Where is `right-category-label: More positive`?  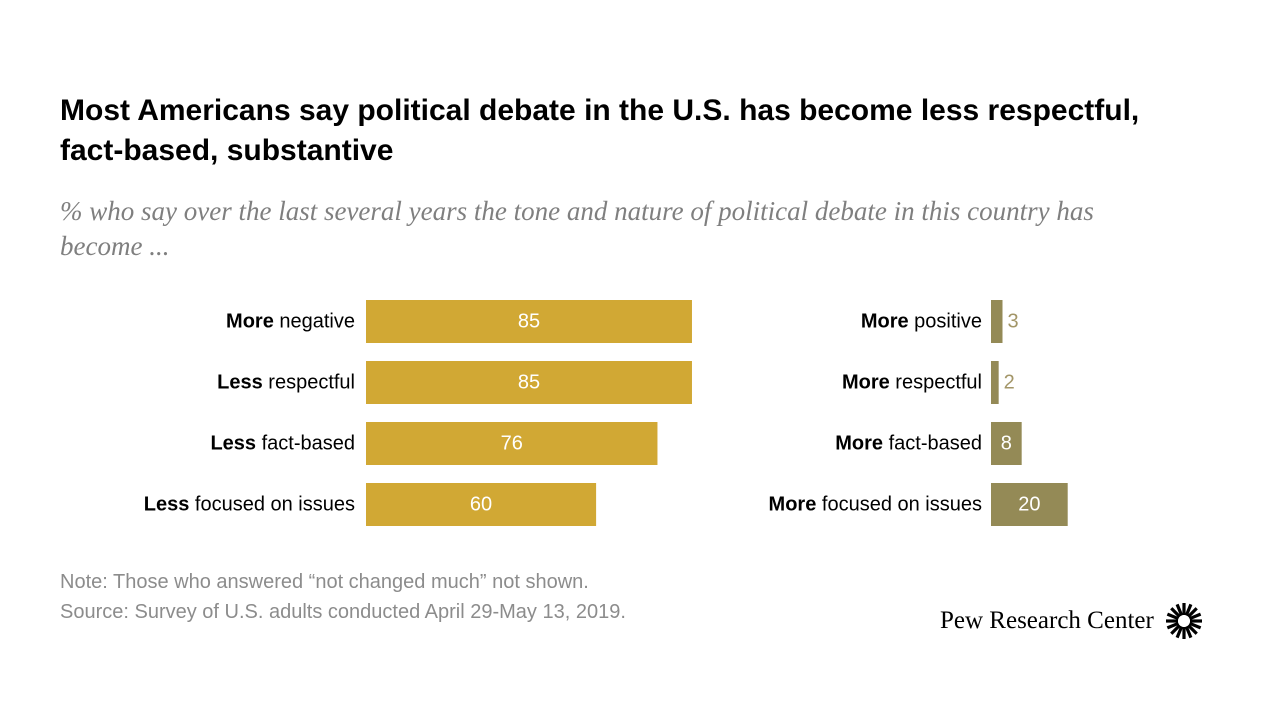 right-category-label: More positive is located at coordinates (921, 322).